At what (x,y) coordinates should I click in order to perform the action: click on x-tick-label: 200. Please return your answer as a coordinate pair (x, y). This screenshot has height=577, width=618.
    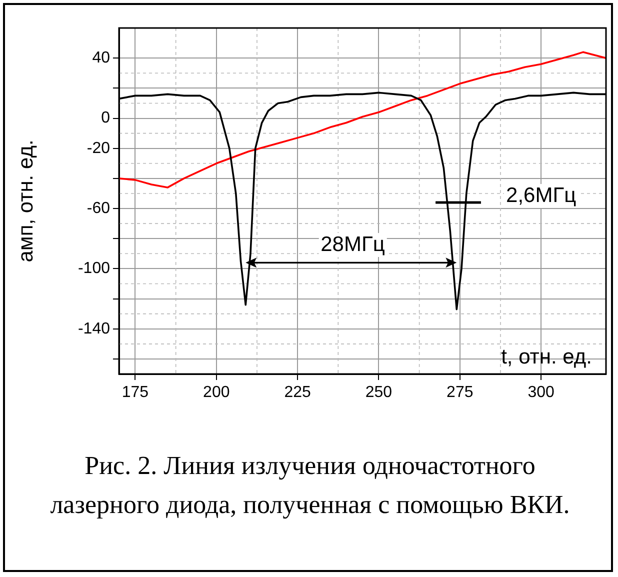
    Looking at the image, I should click on (216, 393).